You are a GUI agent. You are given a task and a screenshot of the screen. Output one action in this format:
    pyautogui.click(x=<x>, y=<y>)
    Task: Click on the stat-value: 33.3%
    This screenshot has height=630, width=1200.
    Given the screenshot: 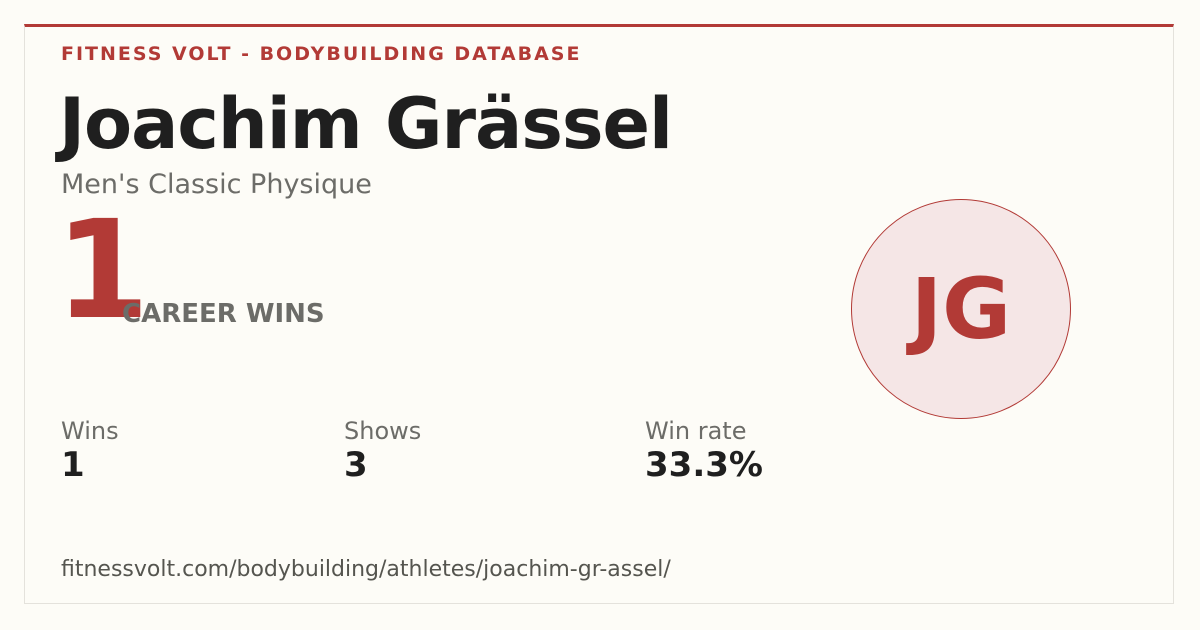 What is the action you would take?
    pyautogui.click(x=704, y=465)
    